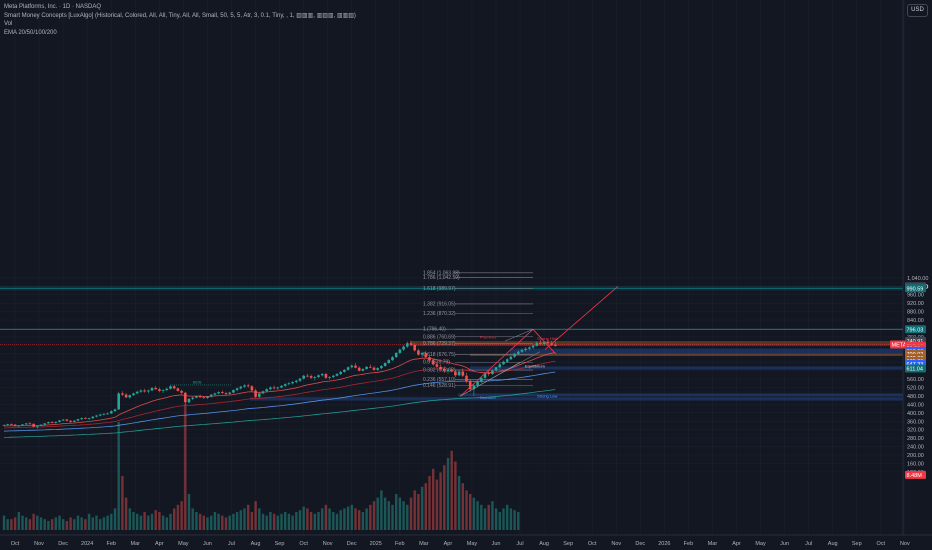 The image size is (932, 550). Describe the element at coordinates (915, 380) in the screenshot. I see `price-tick-label: 560.00` at that location.